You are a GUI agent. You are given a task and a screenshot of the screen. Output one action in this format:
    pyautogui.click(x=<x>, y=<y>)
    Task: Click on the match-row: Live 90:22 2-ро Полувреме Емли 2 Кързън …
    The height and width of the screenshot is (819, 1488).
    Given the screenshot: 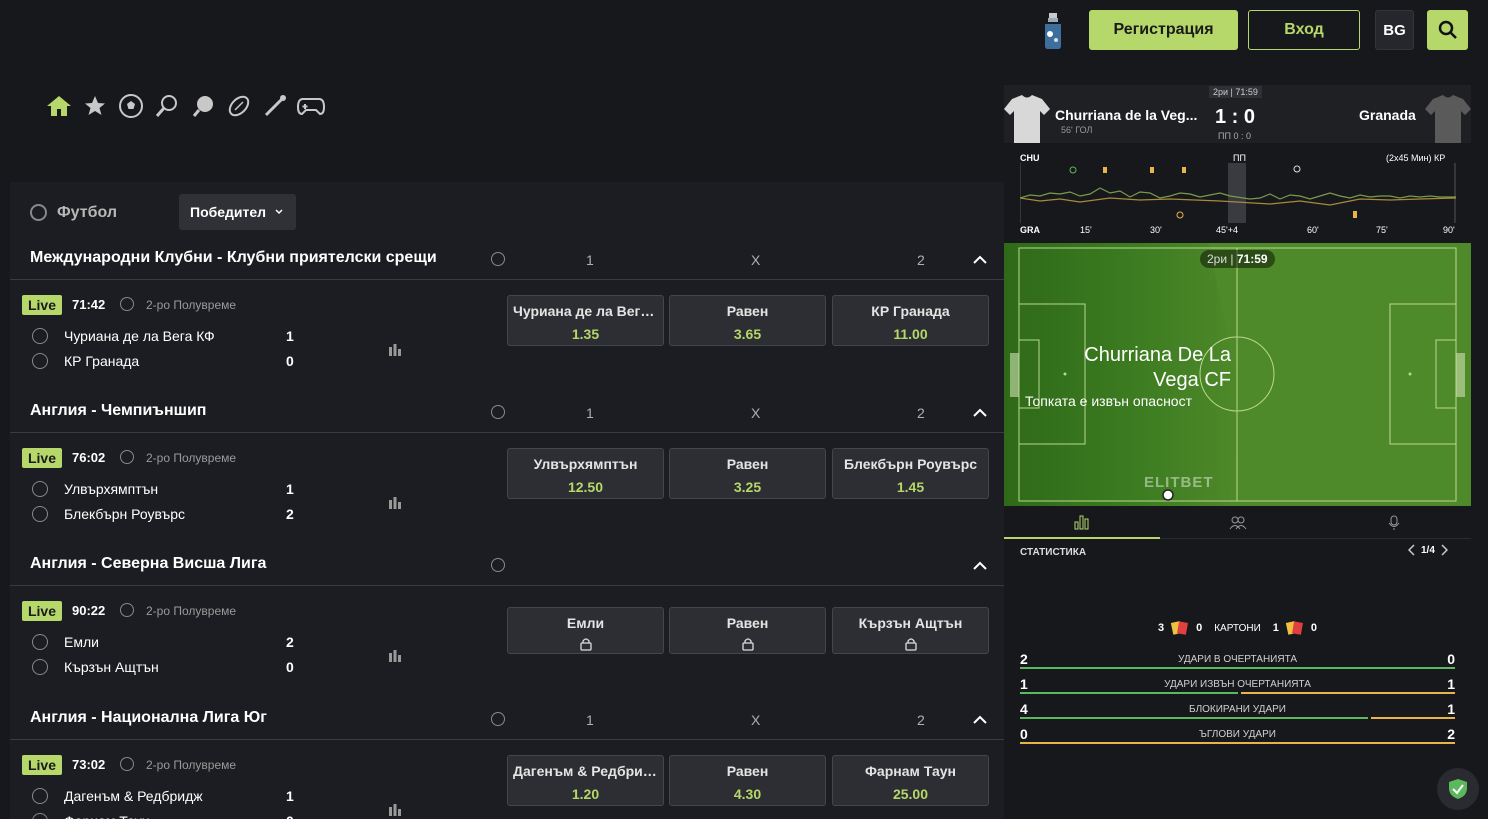 What is the action you would take?
    pyautogui.click(x=507, y=644)
    